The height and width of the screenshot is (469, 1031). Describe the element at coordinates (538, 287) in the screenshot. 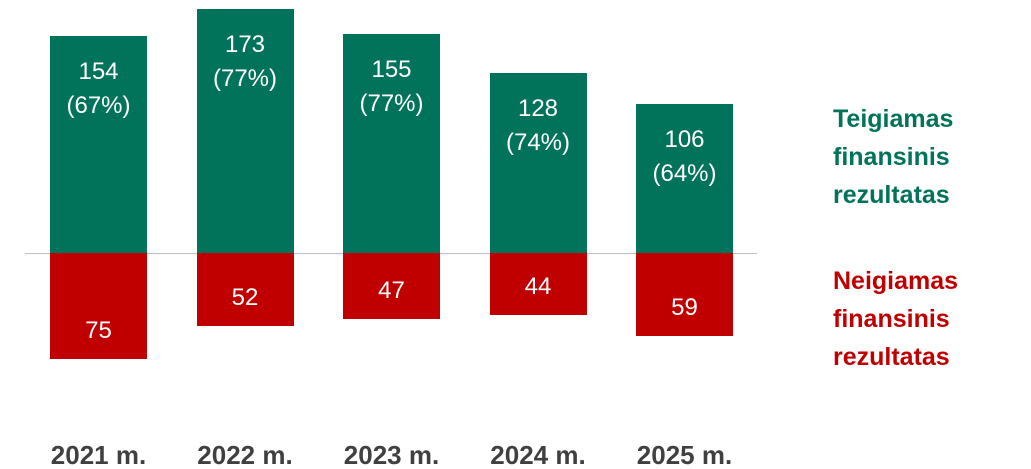

I see `data-label: 44` at that location.